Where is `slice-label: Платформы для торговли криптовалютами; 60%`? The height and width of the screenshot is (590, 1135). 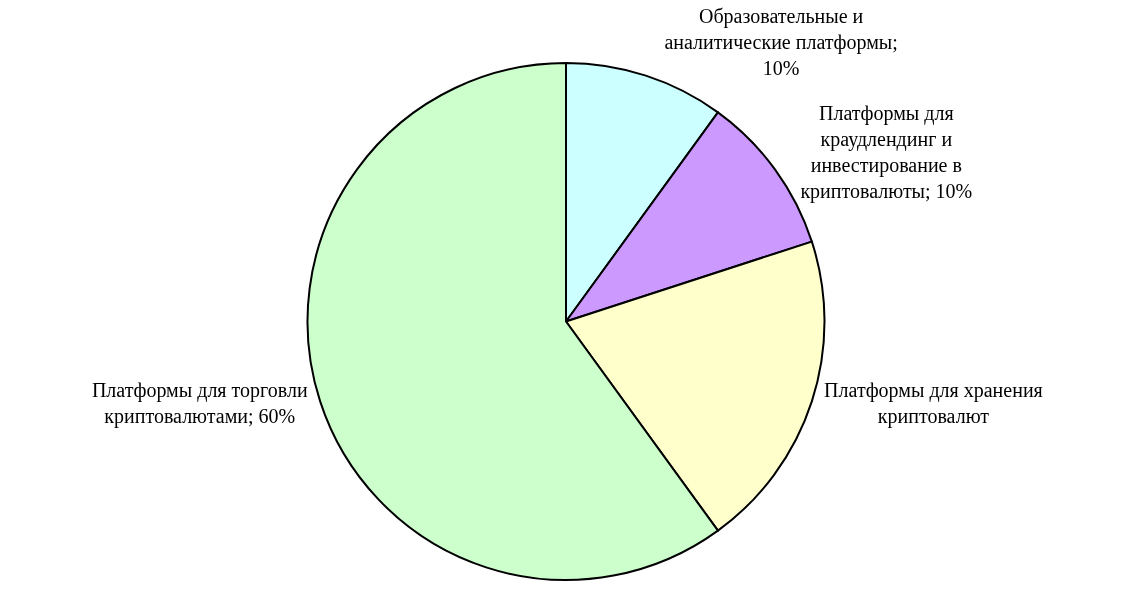
slice-label: Платформы для торговли криптовалютами; 60% is located at coordinates (199, 404).